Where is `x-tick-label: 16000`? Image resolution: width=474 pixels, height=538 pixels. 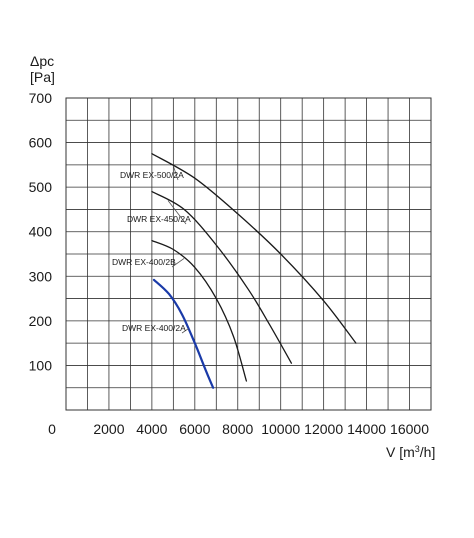 x-tick-label: 16000 is located at coordinates (409, 429).